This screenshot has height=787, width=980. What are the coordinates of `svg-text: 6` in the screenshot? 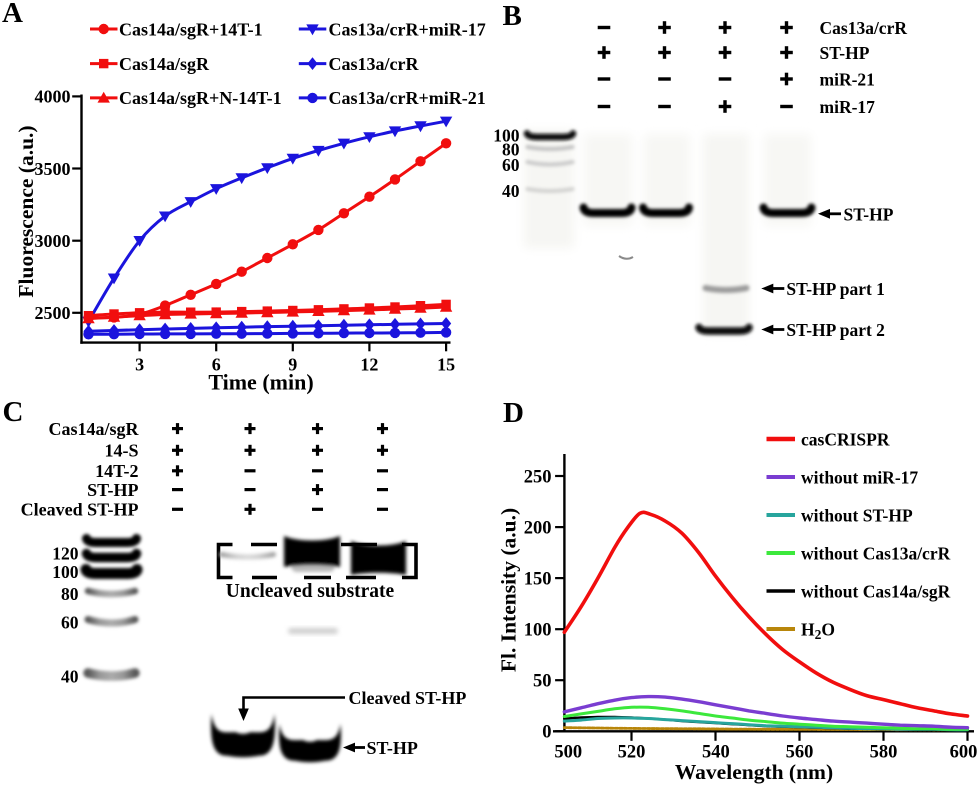 It's located at (216, 365).